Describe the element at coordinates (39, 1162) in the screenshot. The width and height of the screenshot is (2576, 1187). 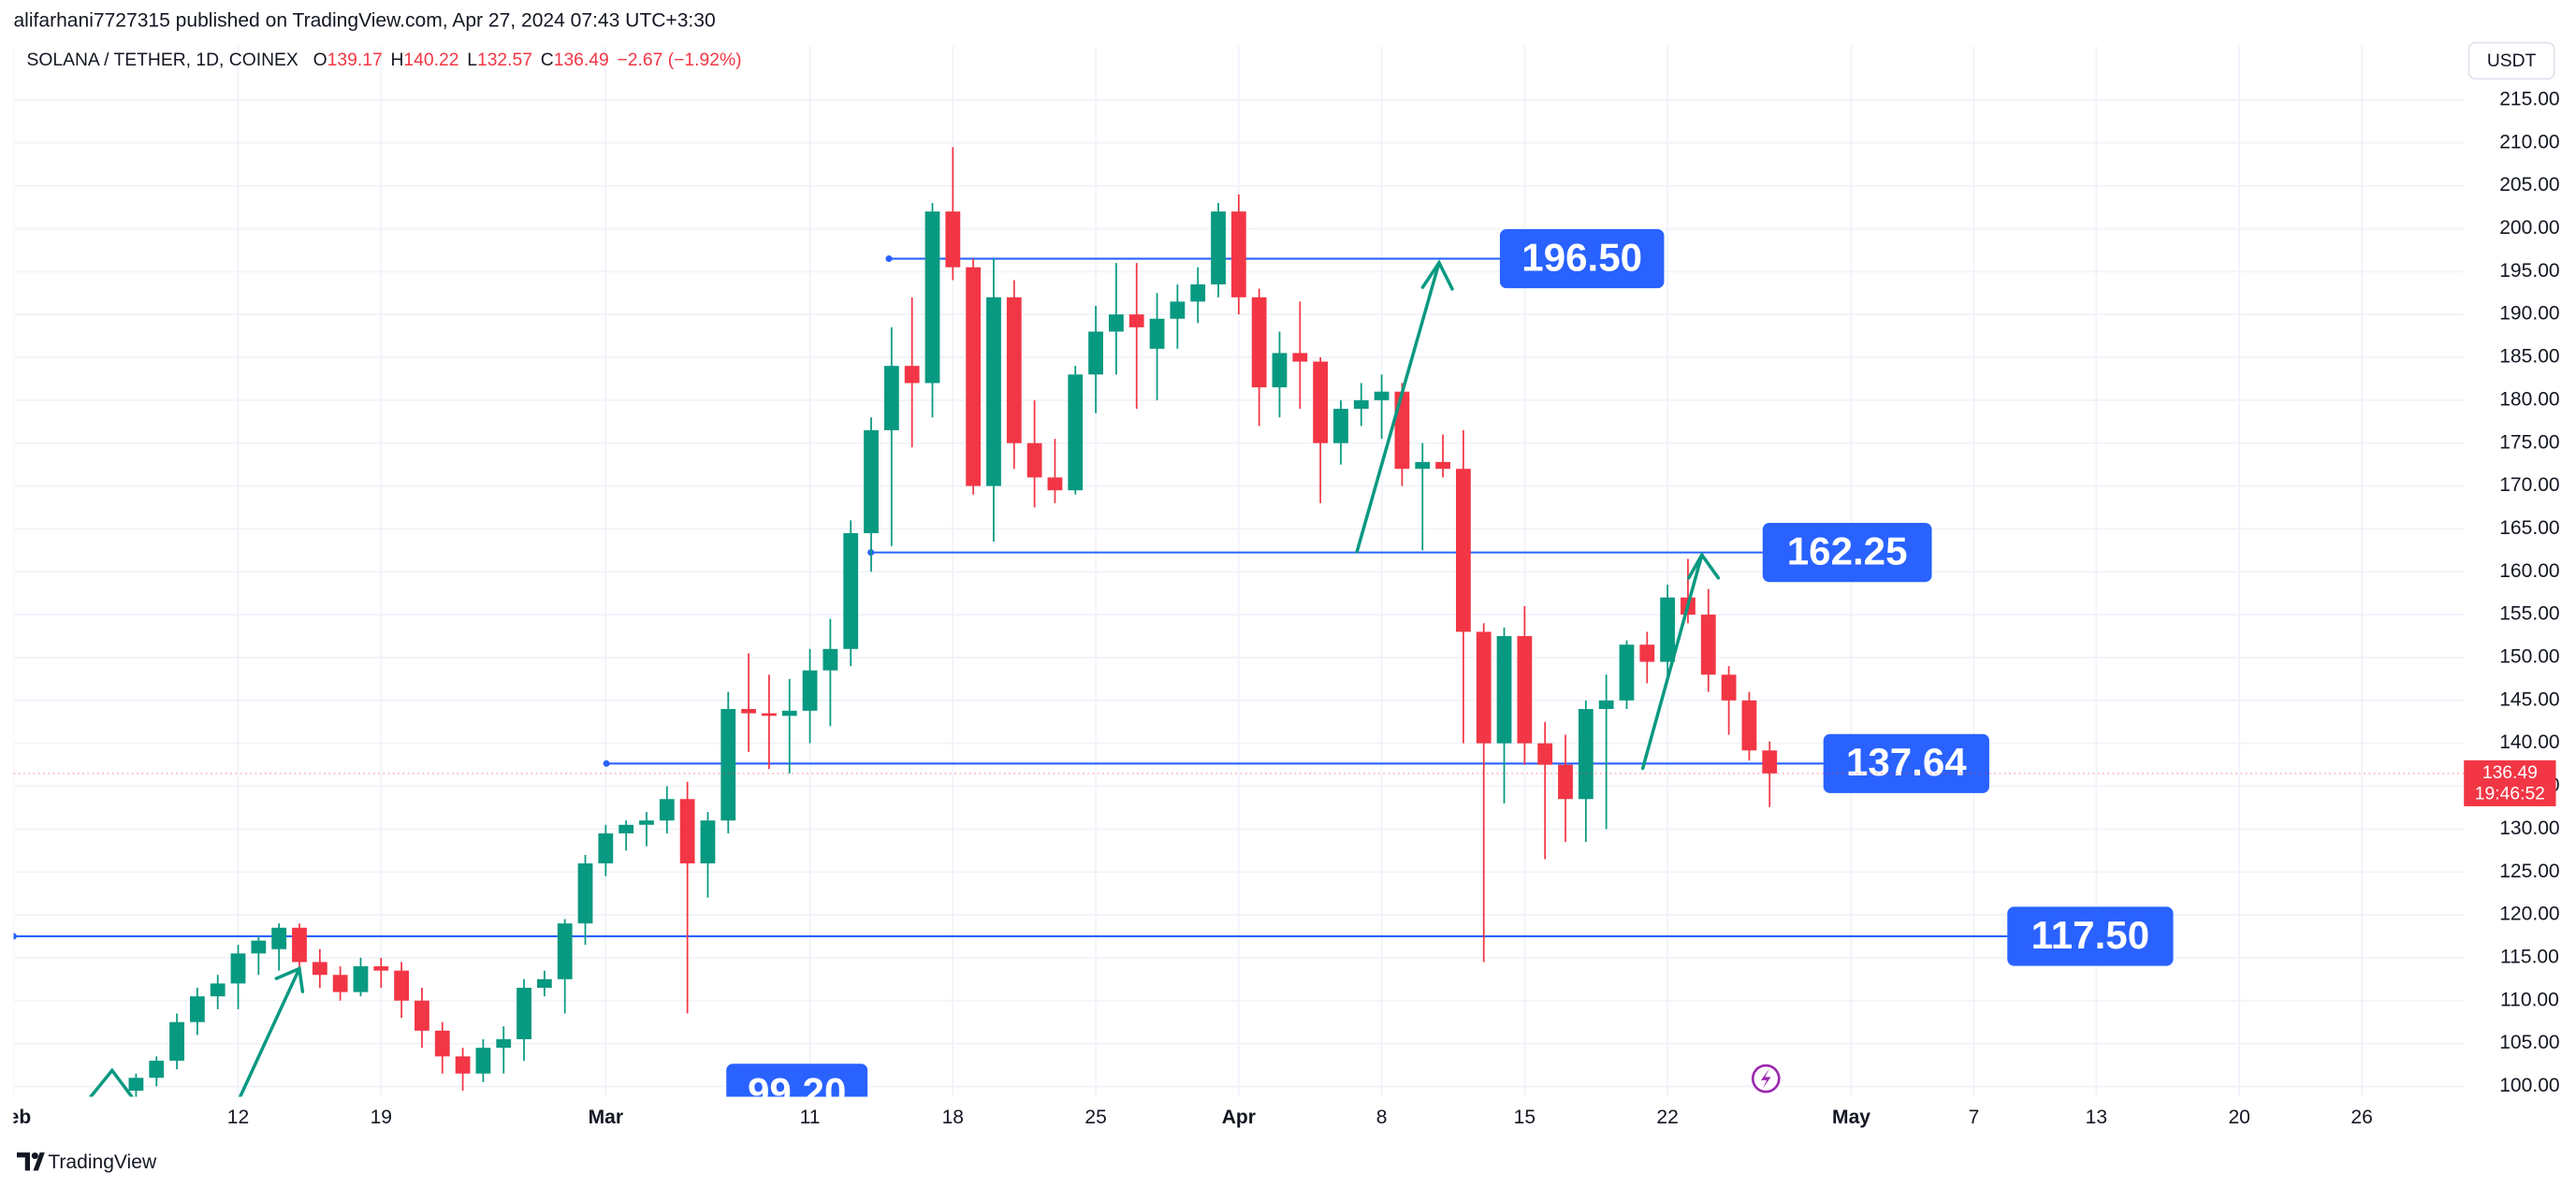
I see `logo-mark` at that location.